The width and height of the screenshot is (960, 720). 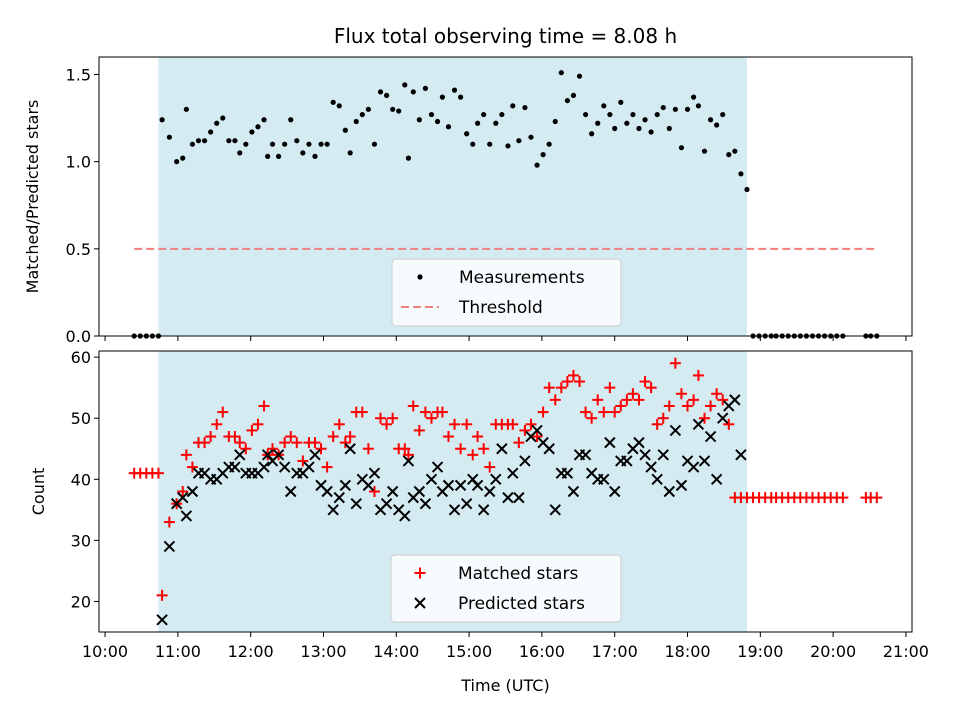 I want to click on count-y-tick-label: 50, so click(x=81, y=418).